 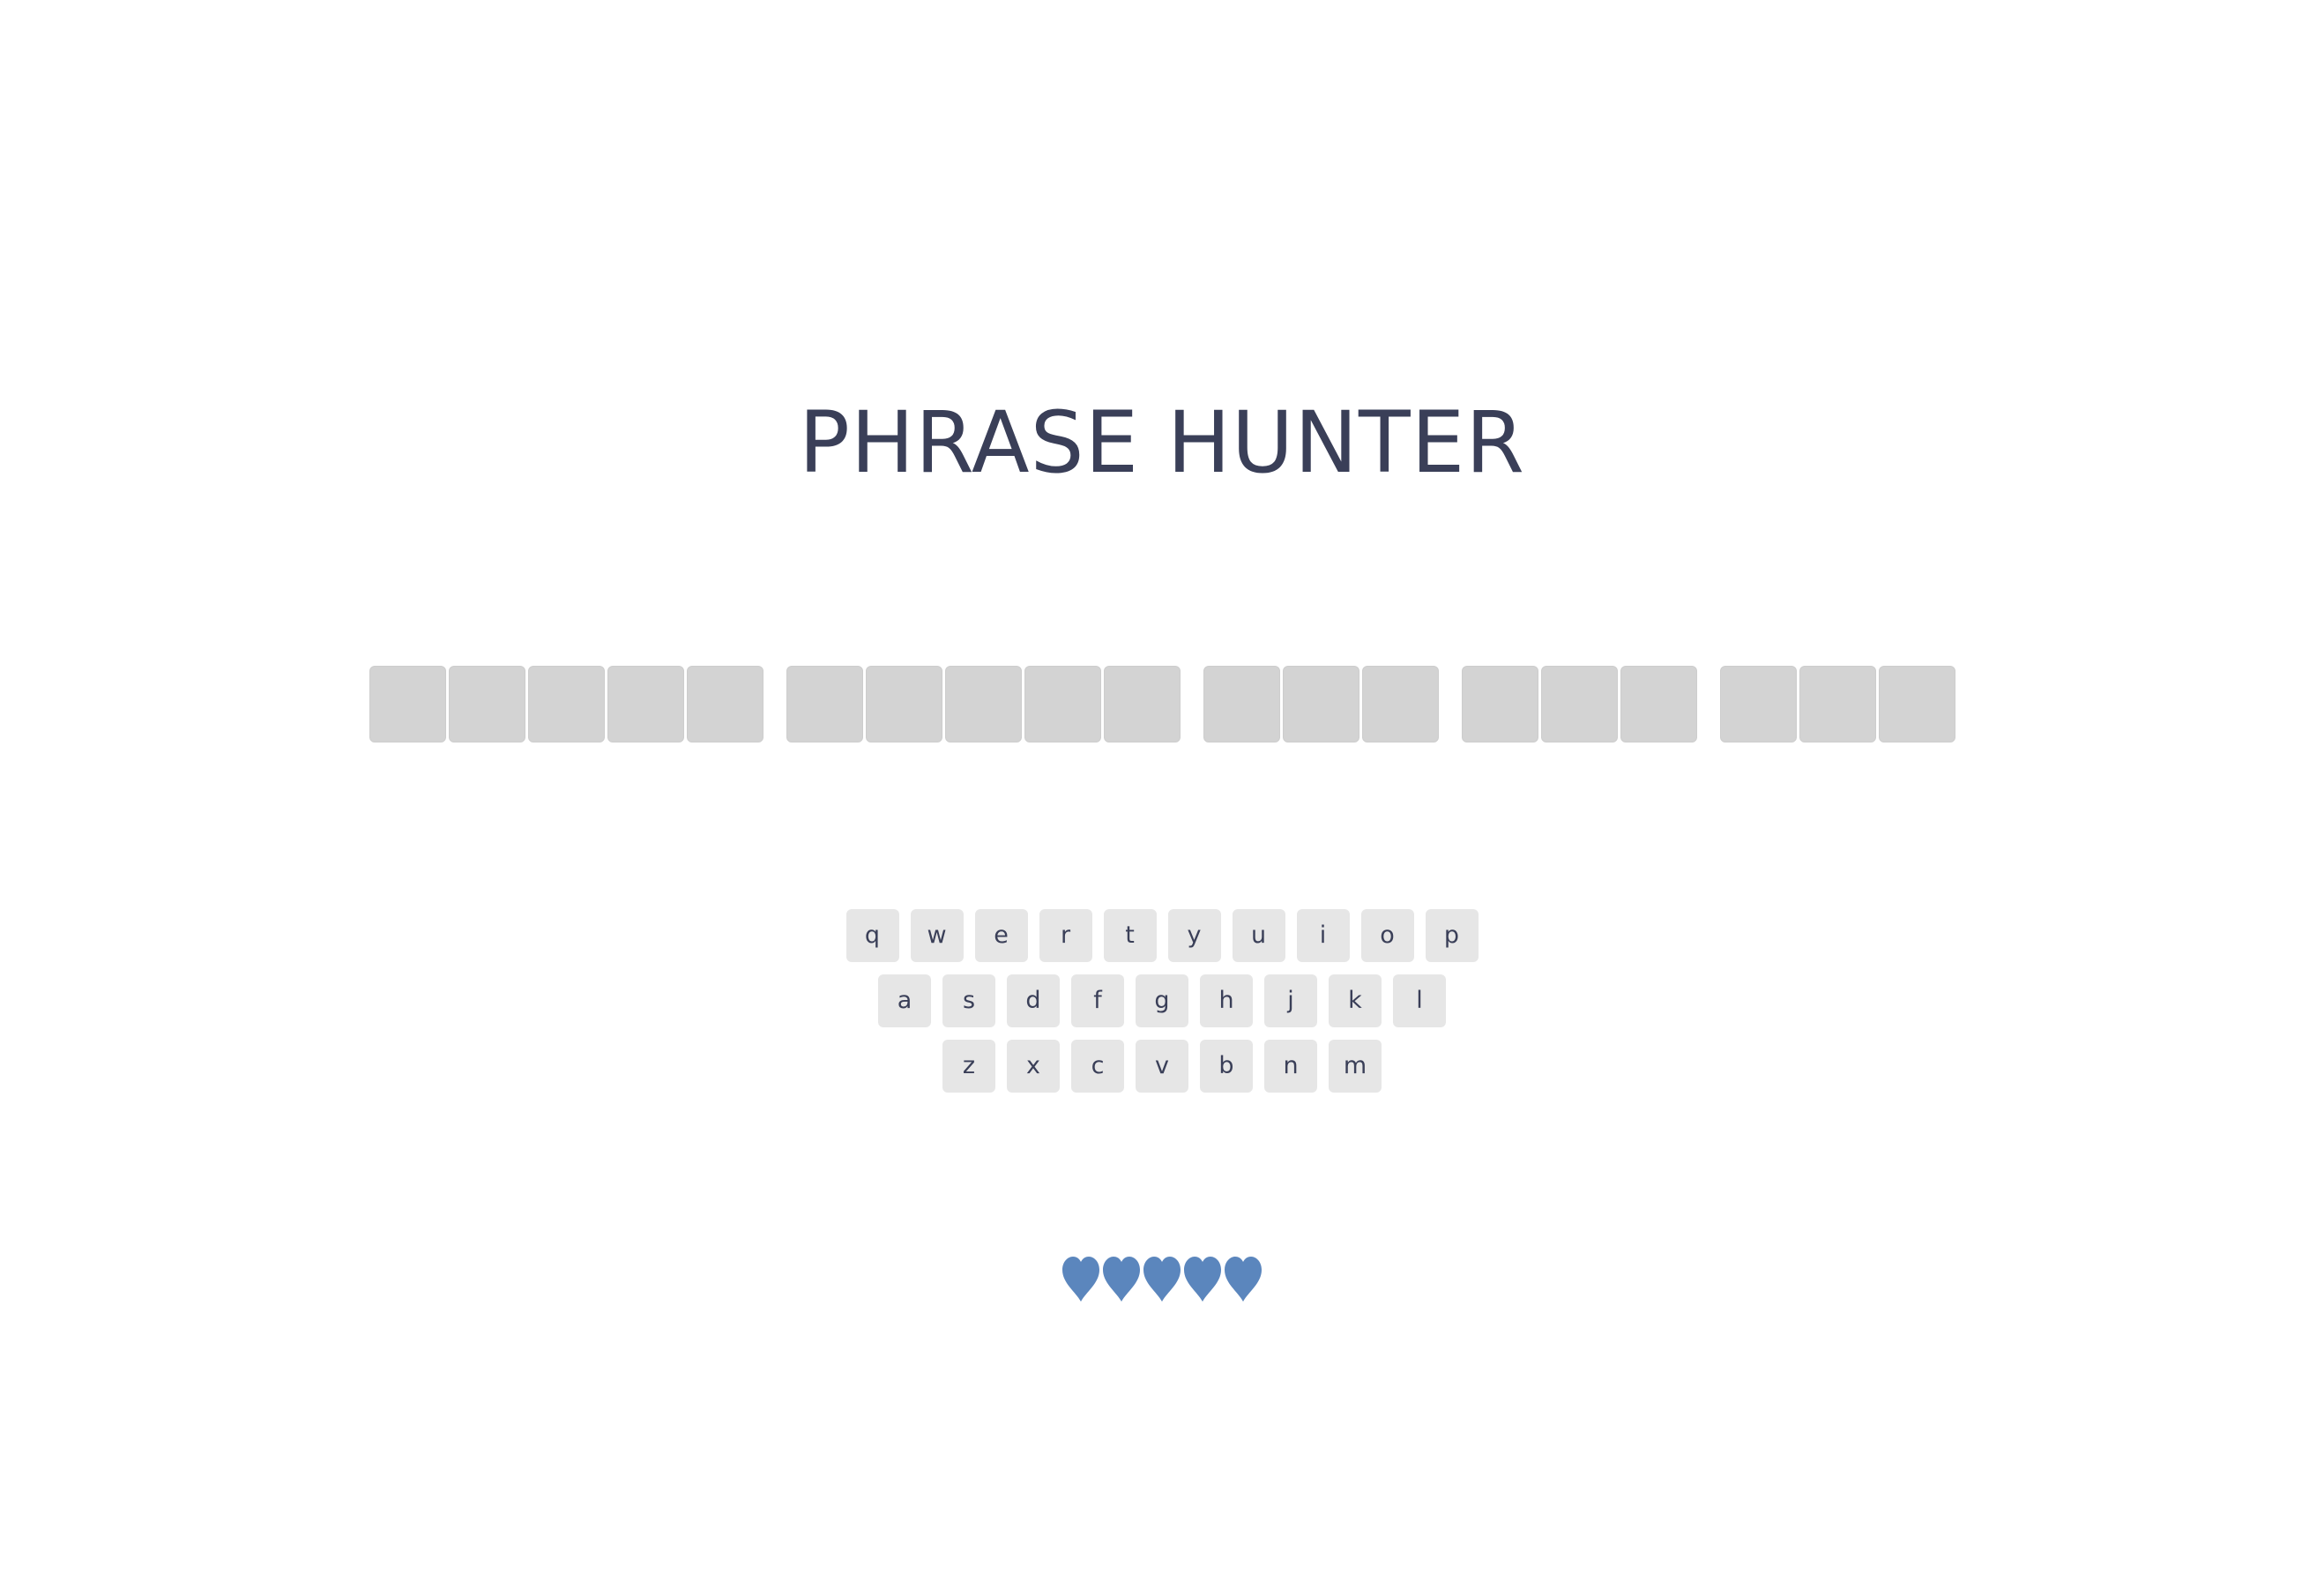 I want to click on key-k: k, so click(x=1355, y=1000).